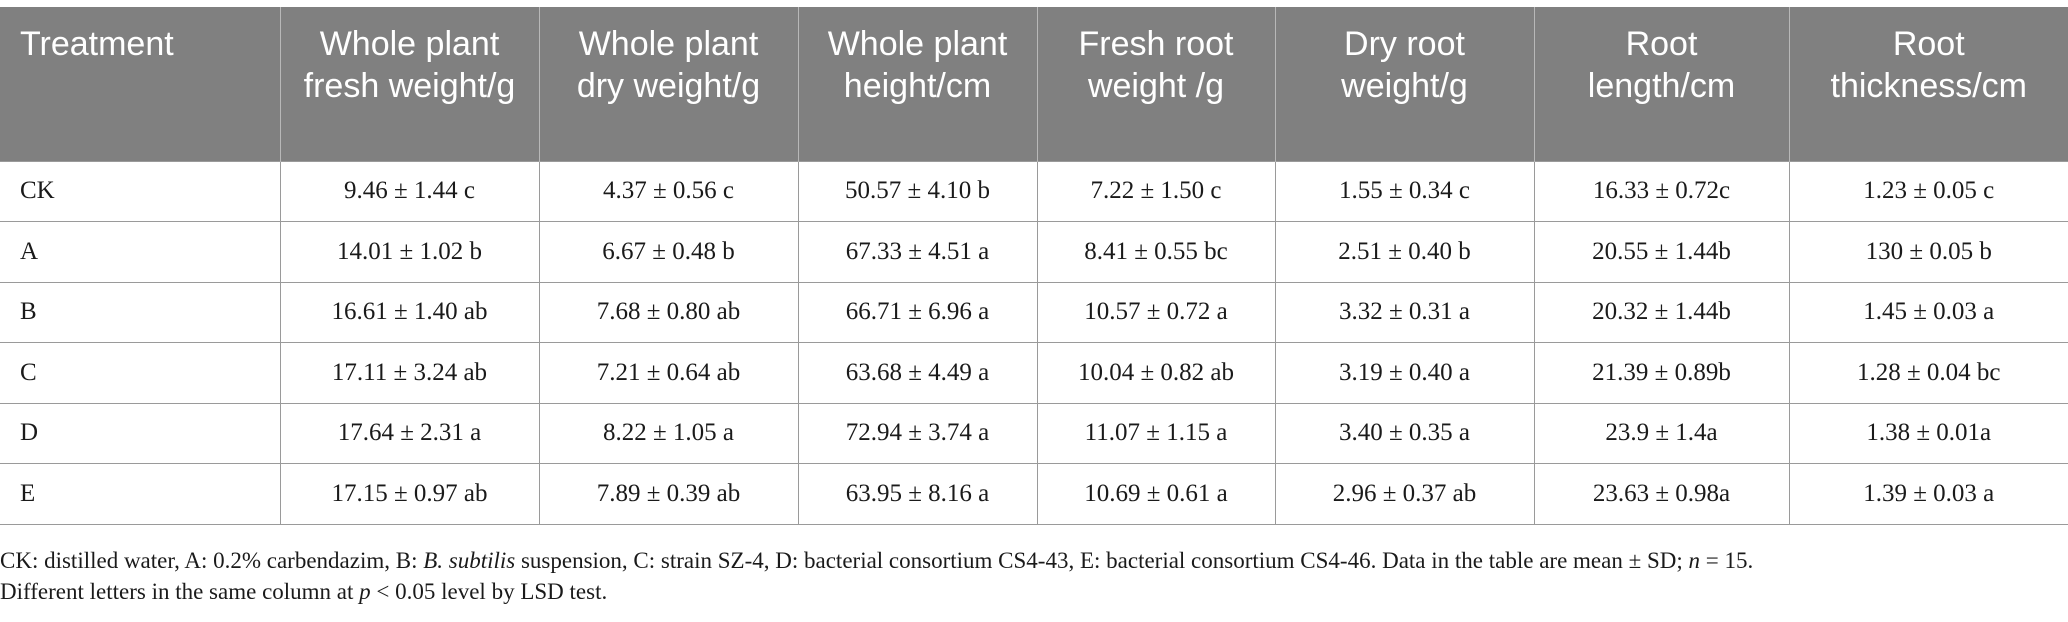 The width and height of the screenshot is (2068, 622). What do you see at coordinates (1156, 191) in the screenshot?
I see `table-cell: 7.22 ± 1.50 c` at bounding box center [1156, 191].